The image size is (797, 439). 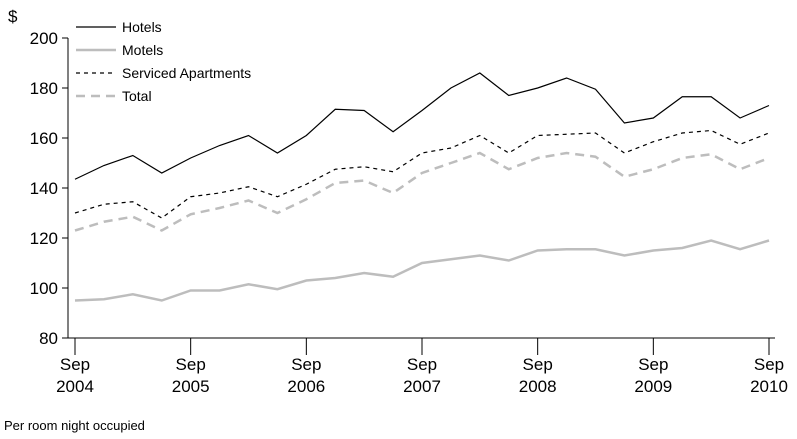 What do you see at coordinates (48, 338) in the screenshot?
I see `y-tick-label: 80` at bounding box center [48, 338].